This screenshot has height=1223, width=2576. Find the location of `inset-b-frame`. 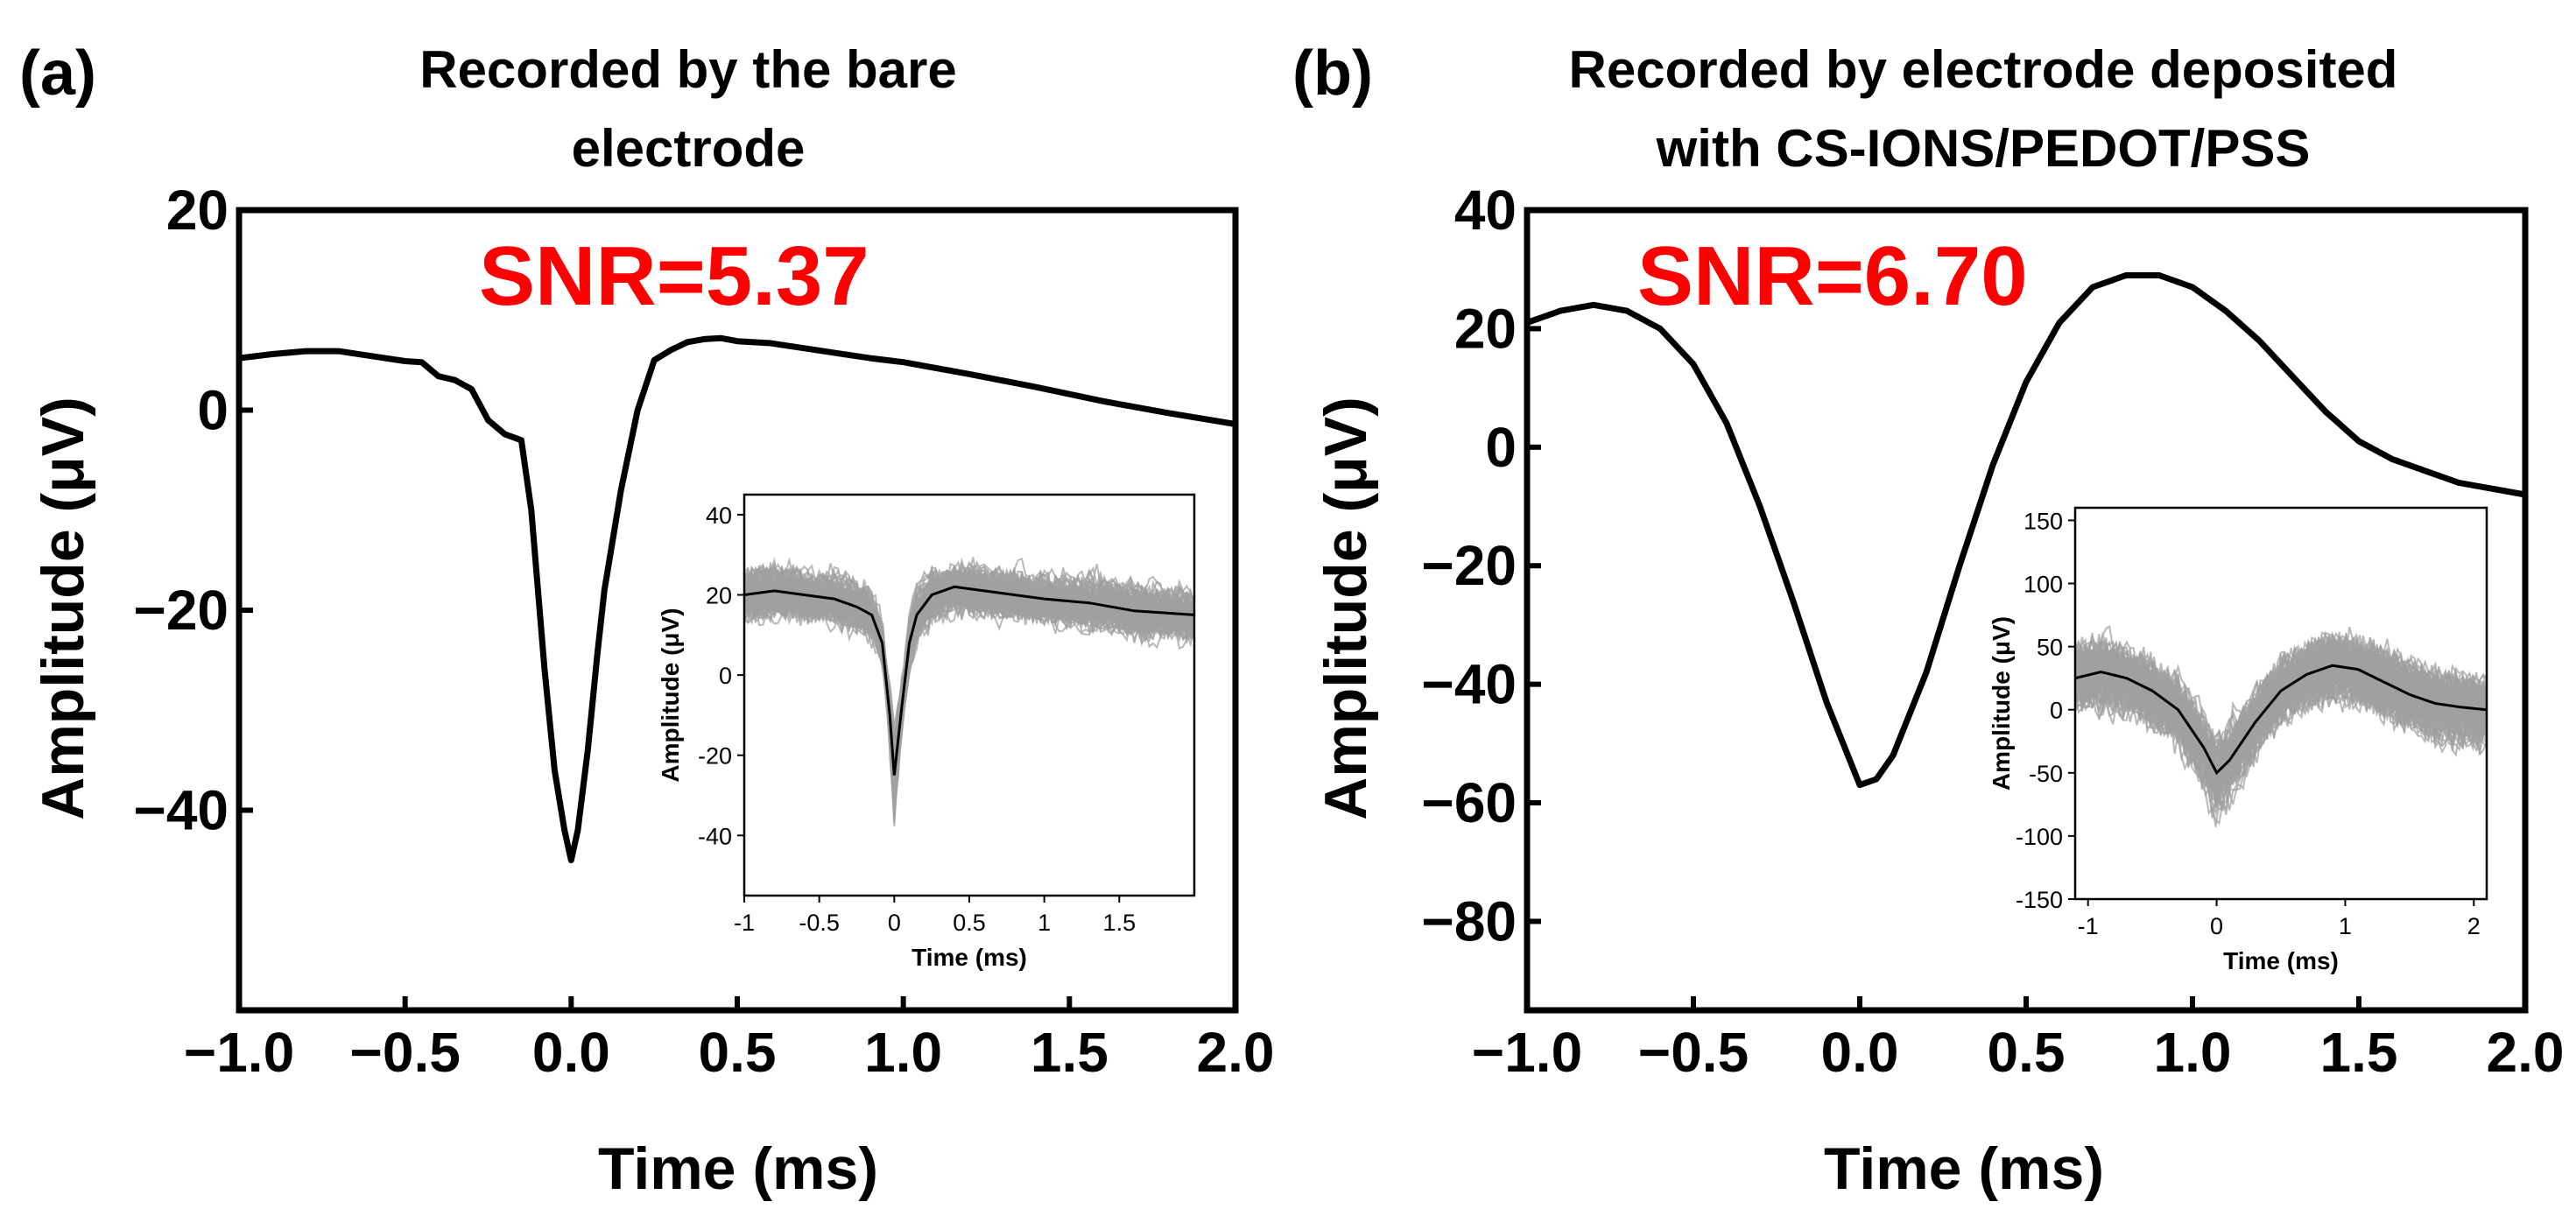

inset-b-frame is located at coordinates (2280, 703).